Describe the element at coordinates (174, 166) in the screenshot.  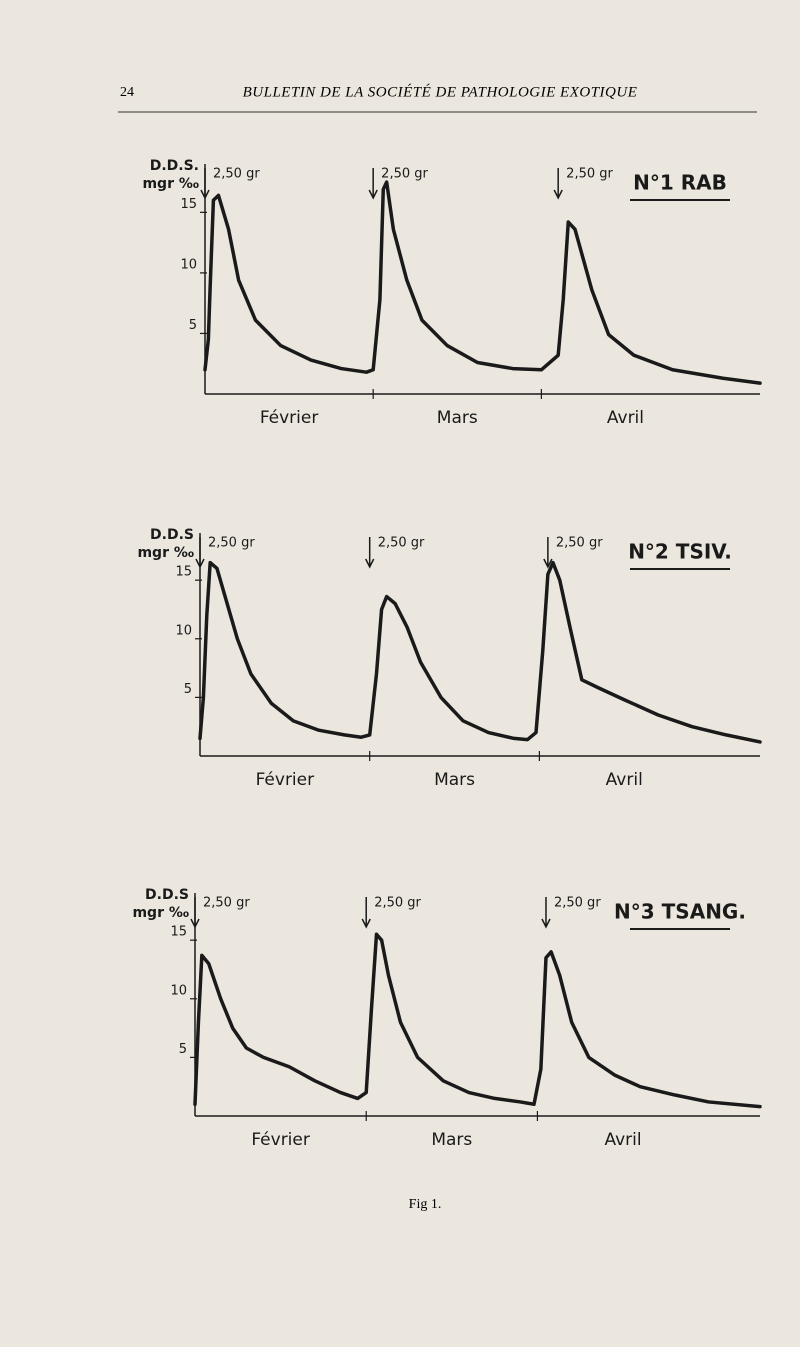
I see `y-axis-label: D.D.S.` at that location.